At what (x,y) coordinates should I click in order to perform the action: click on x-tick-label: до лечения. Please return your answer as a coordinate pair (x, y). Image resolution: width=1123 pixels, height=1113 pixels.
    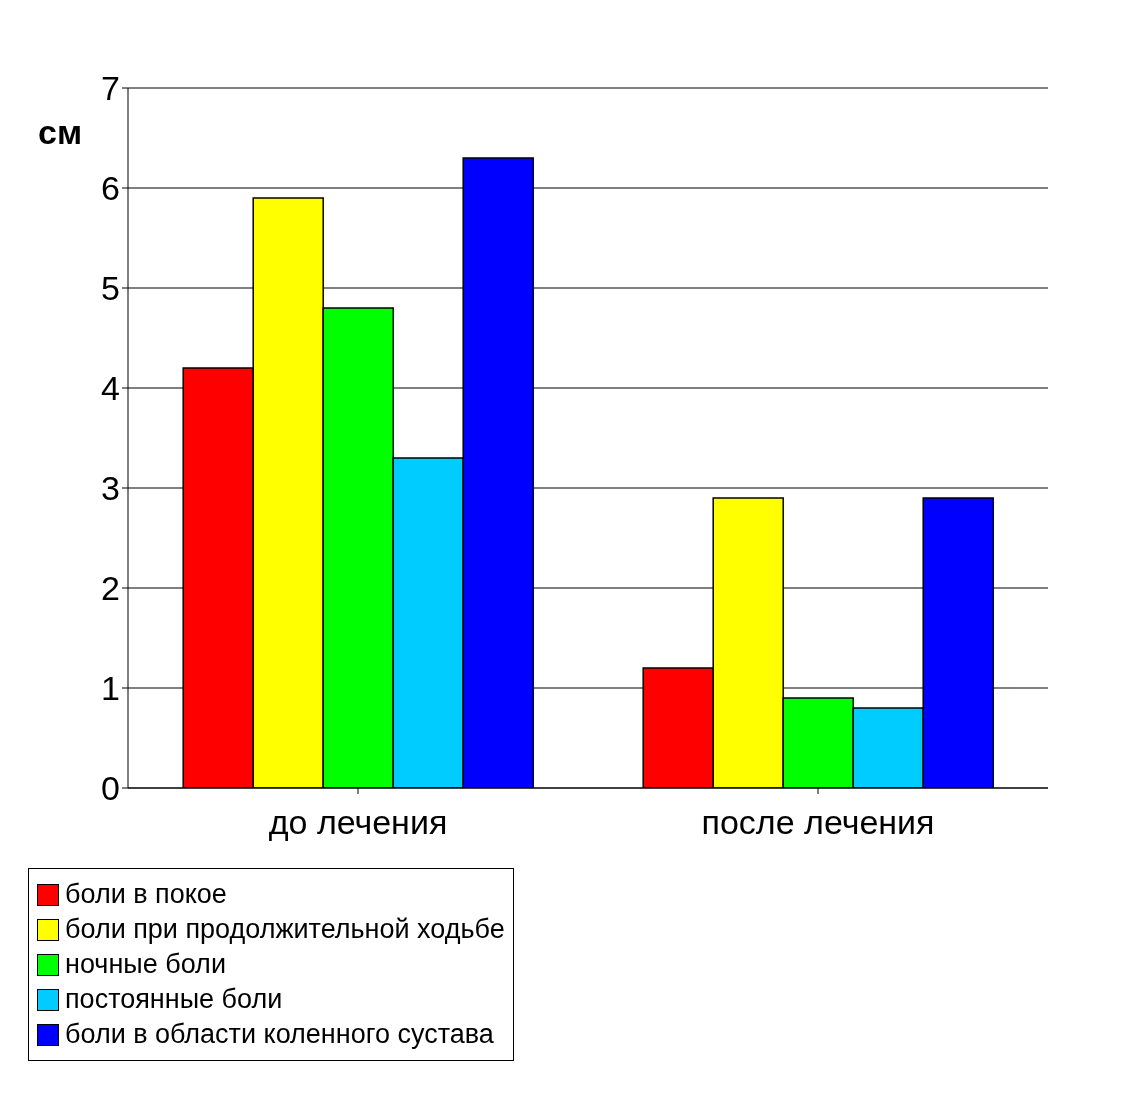
    Looking at the image, I should click on (358, 822).